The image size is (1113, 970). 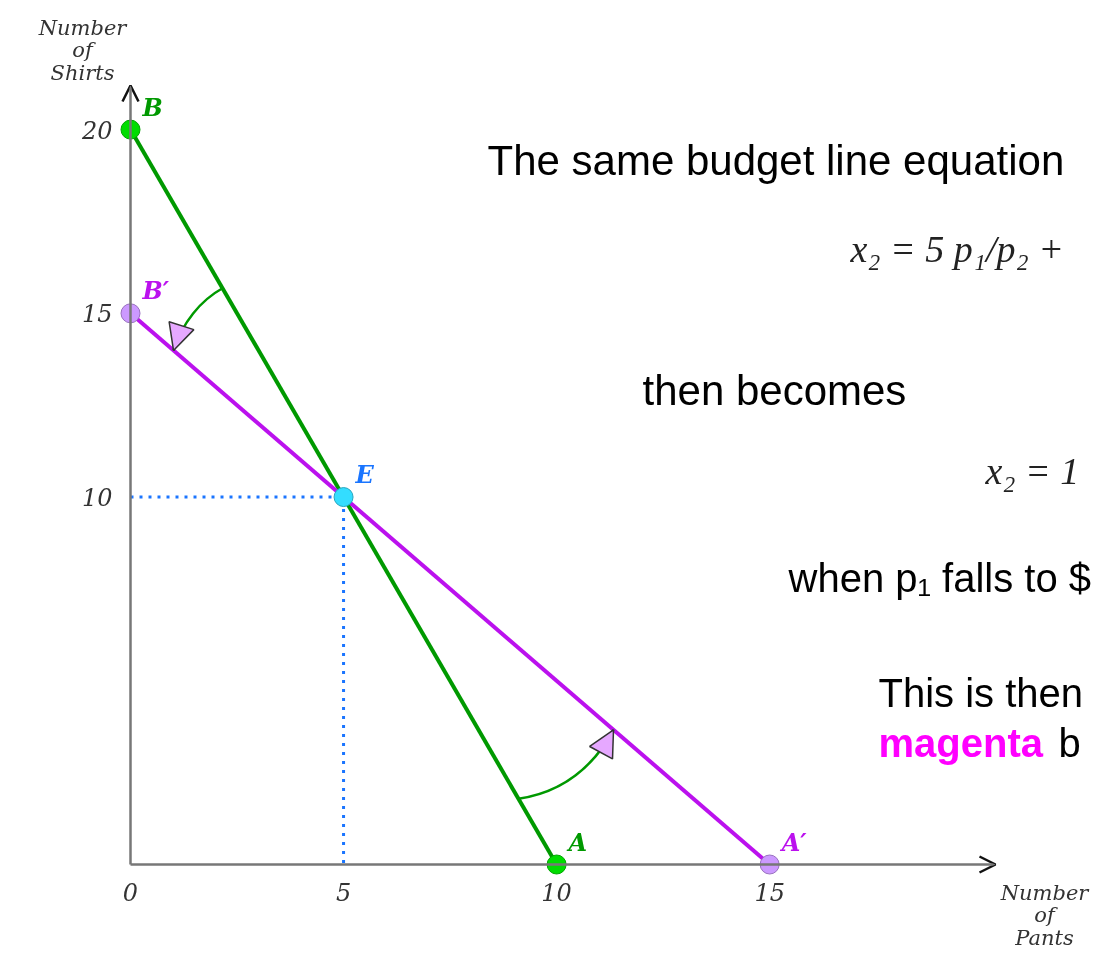 I want to click on annotation: B′, so click(x=155, y=291).